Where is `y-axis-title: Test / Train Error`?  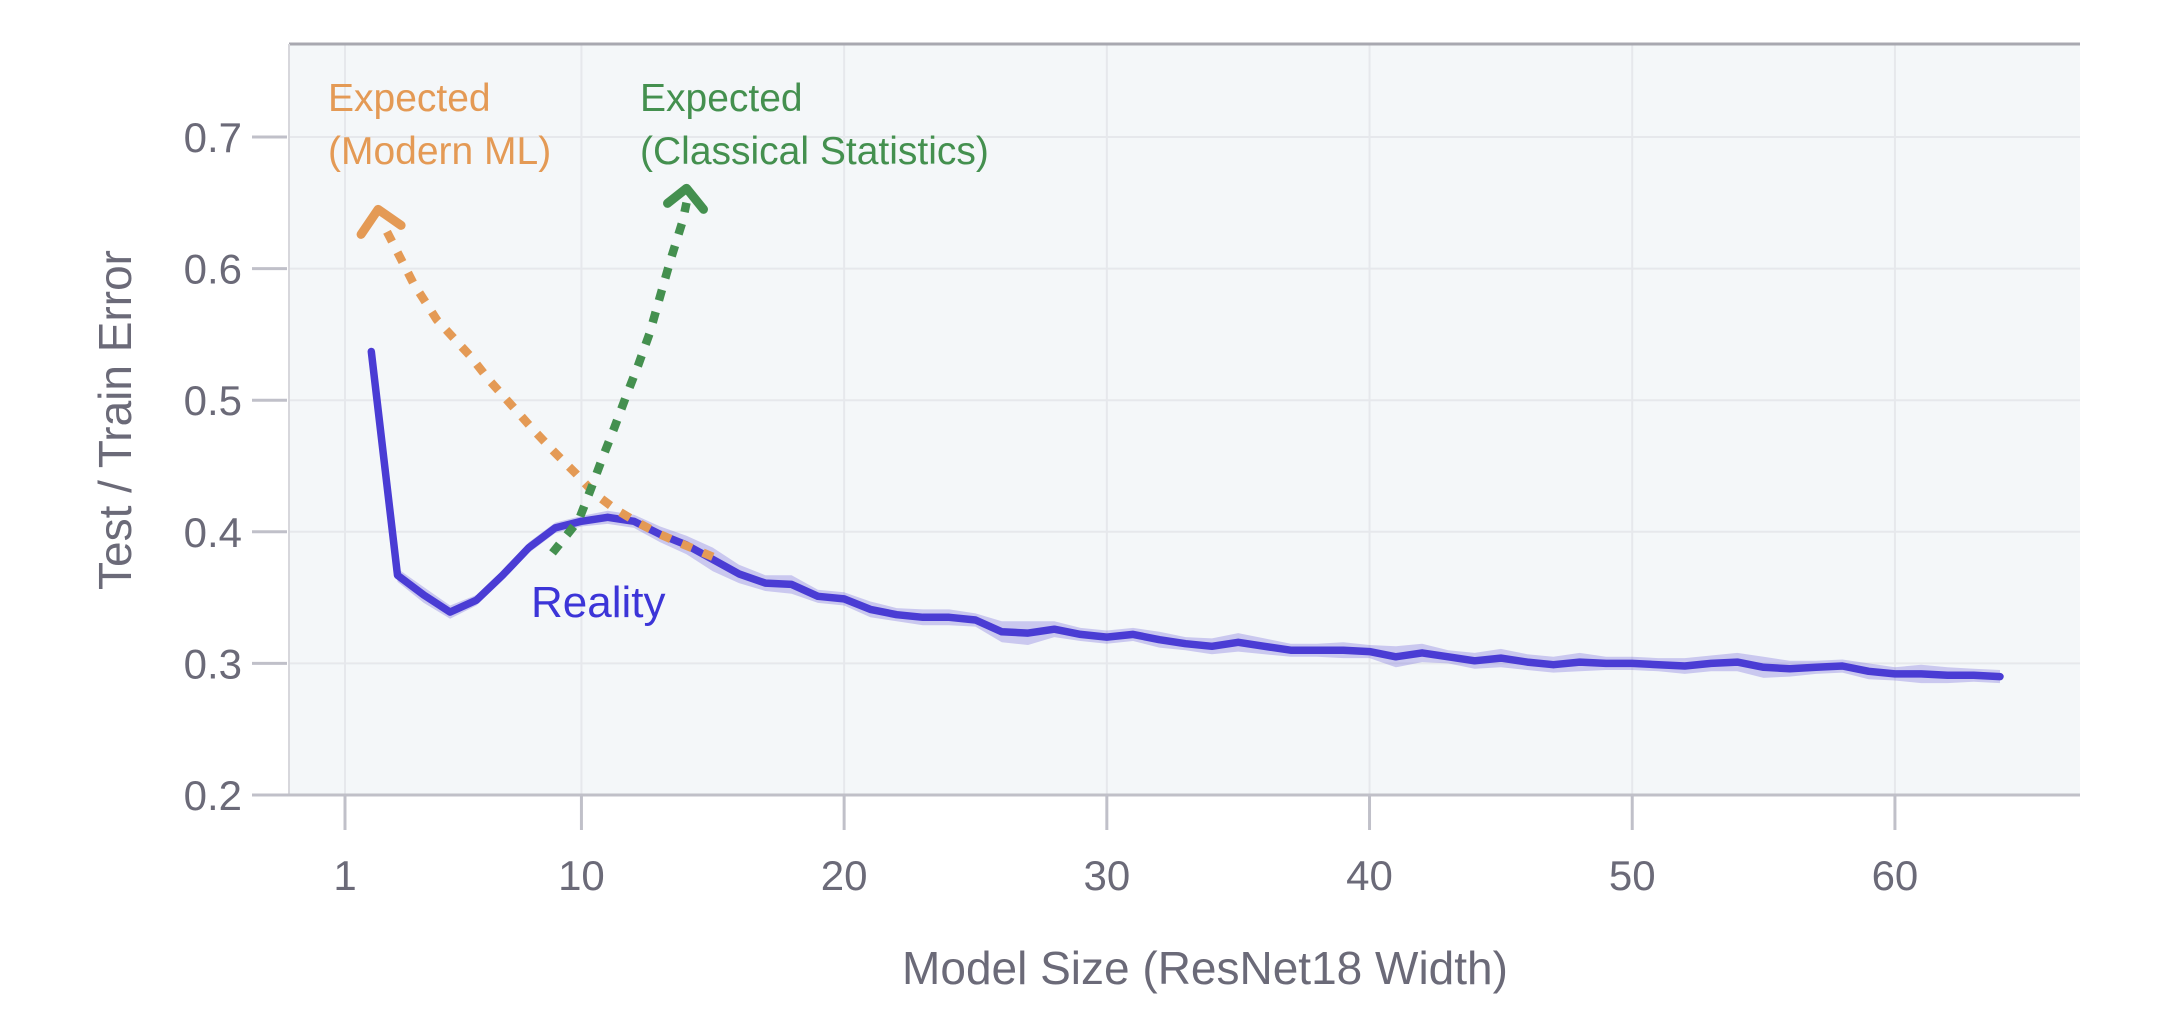 y-axis-title: Test / Train Error is located at coordinates (115, 420).